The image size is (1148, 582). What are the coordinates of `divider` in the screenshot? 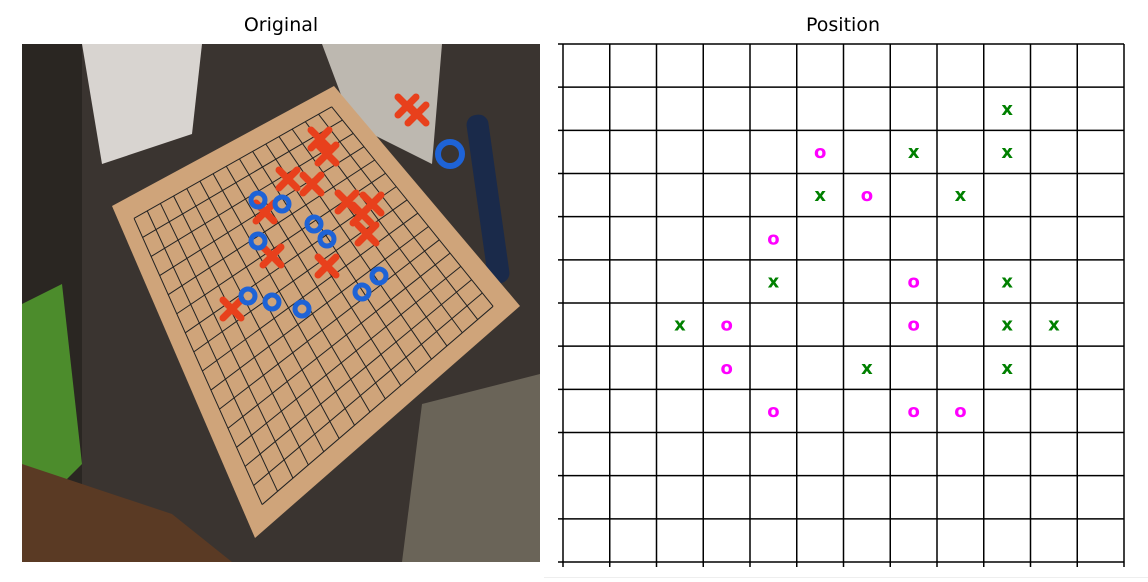 It's located at (846, 577).